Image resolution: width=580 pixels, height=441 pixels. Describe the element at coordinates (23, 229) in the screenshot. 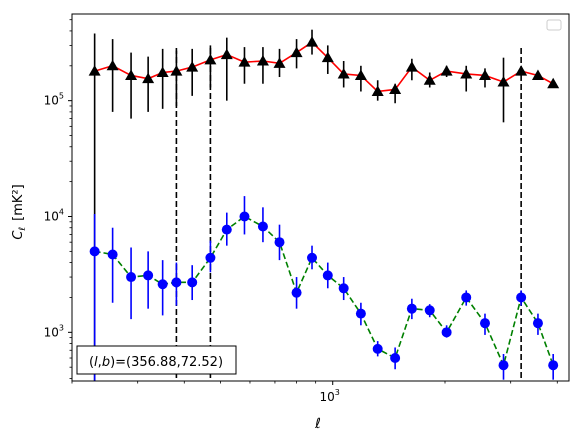

I see `y-axis-label-sub: ℓ` at that location.